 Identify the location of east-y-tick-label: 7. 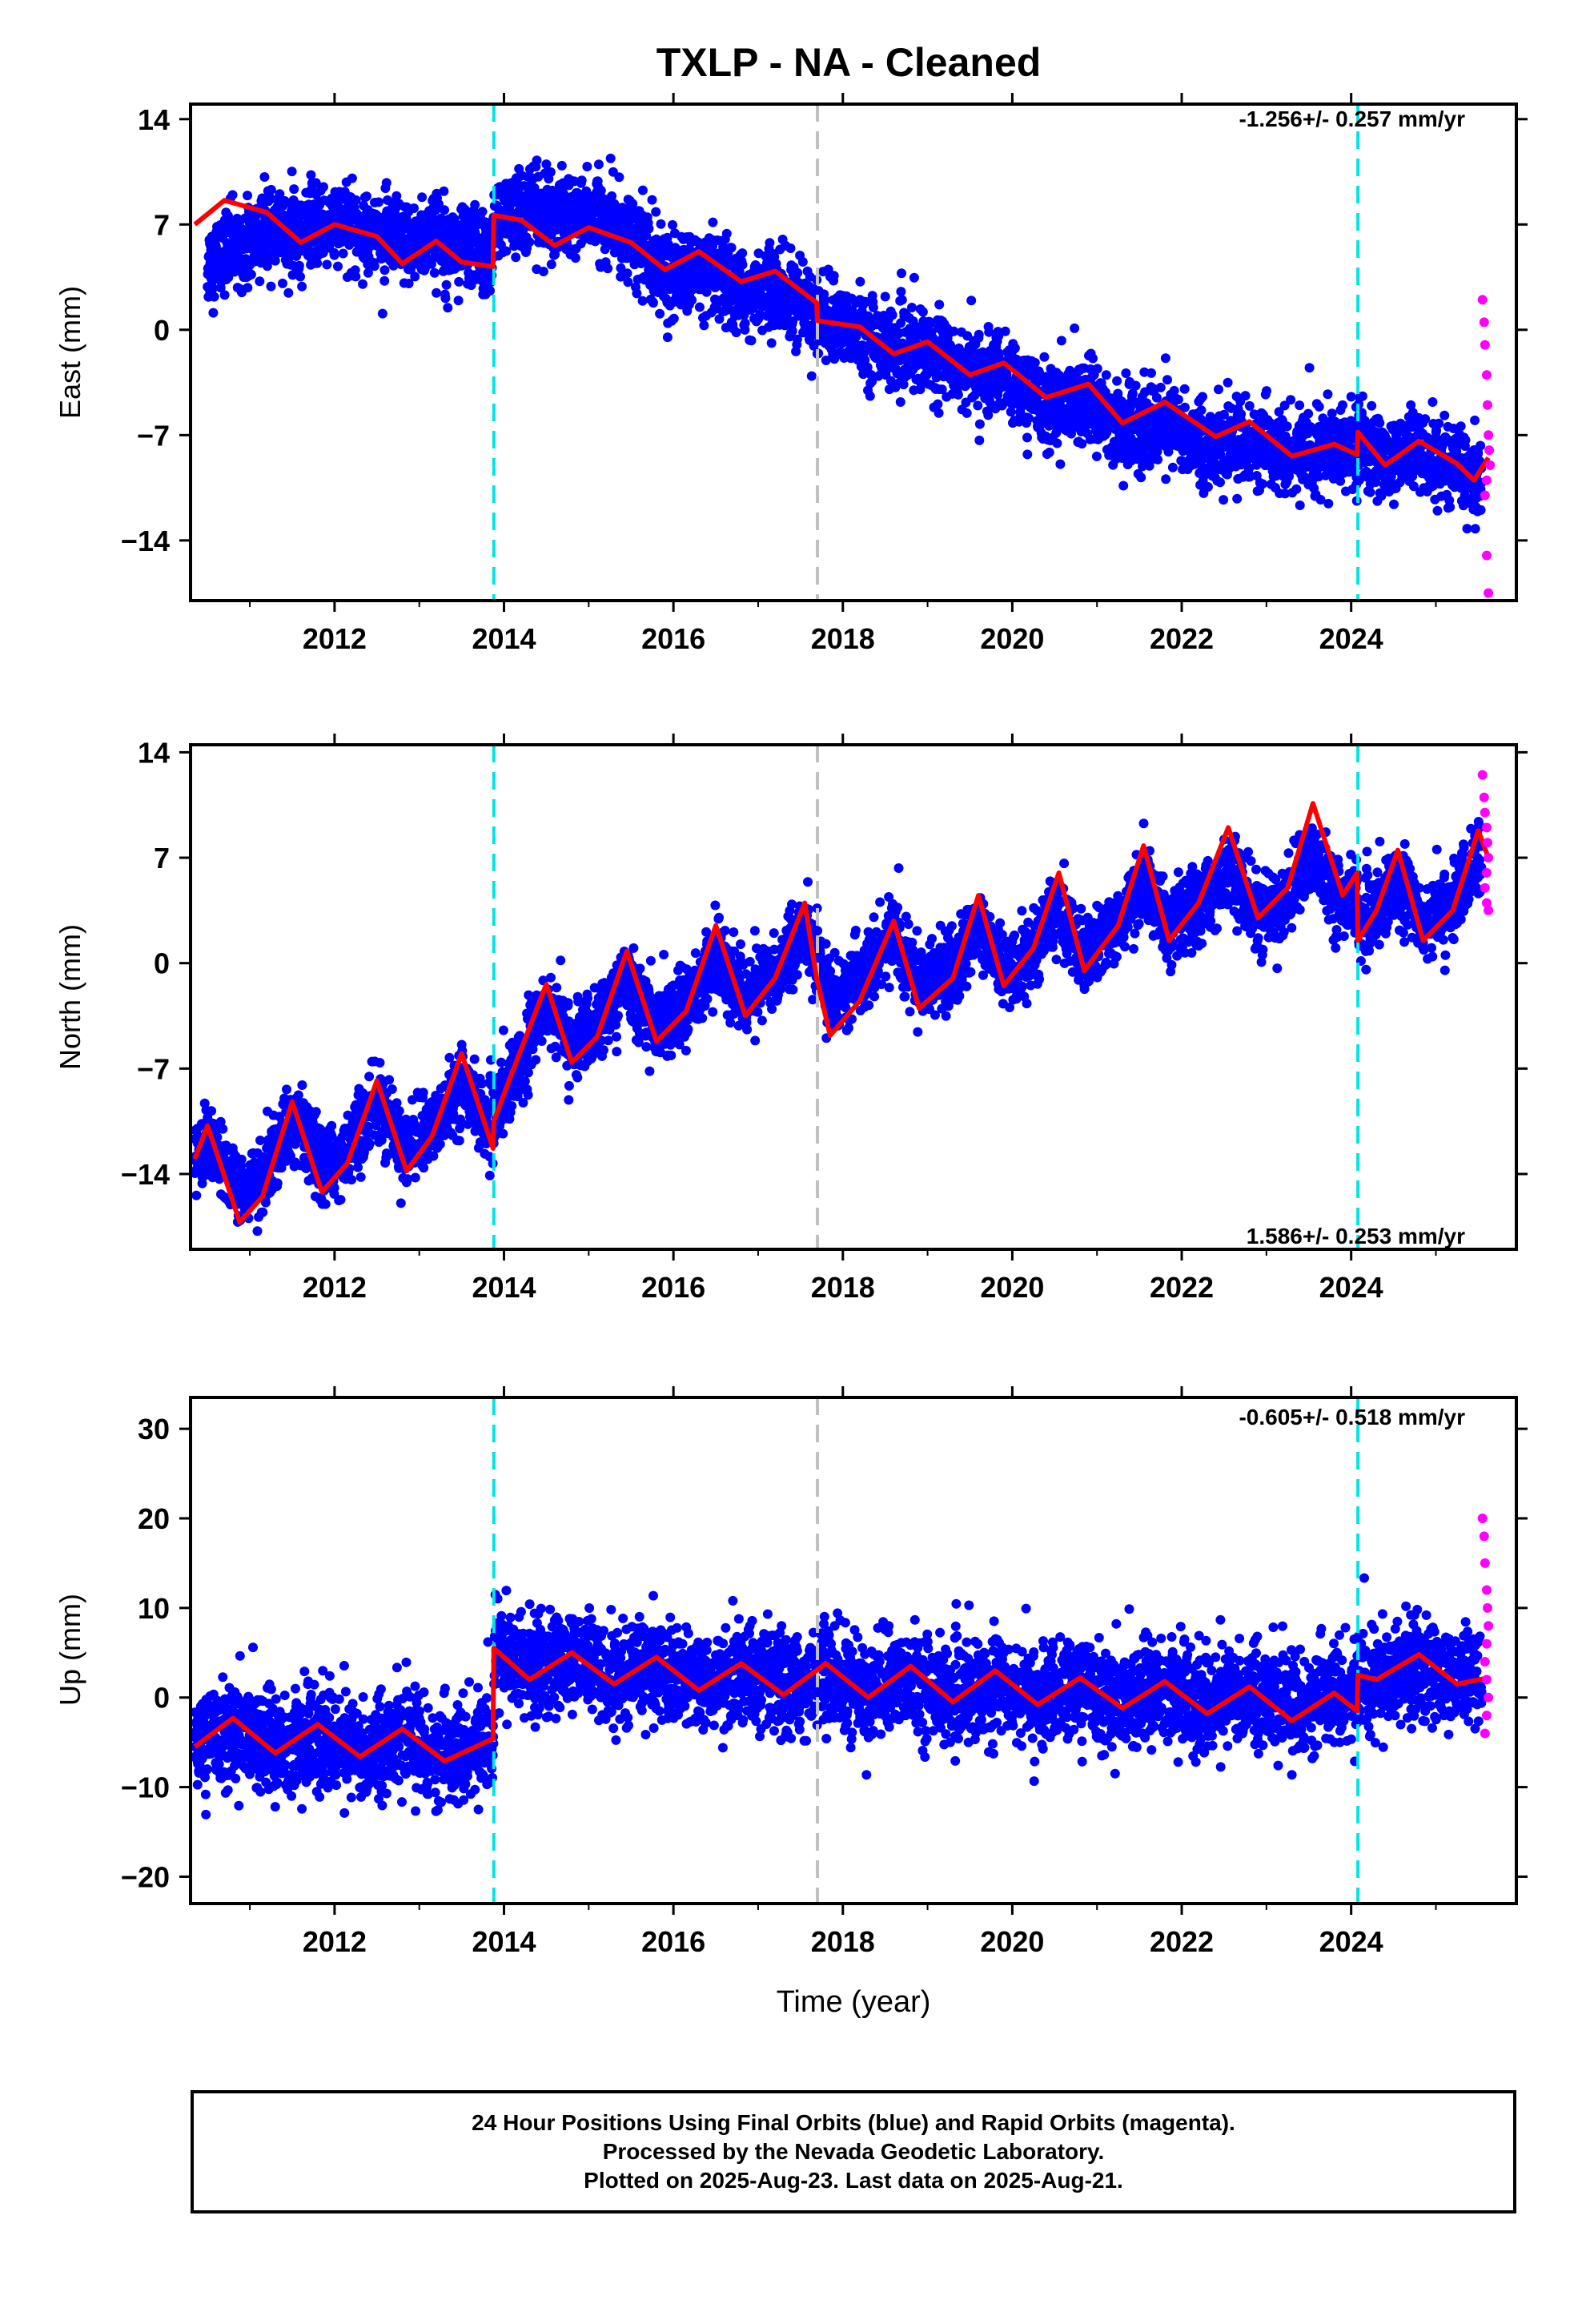
(162, 225).